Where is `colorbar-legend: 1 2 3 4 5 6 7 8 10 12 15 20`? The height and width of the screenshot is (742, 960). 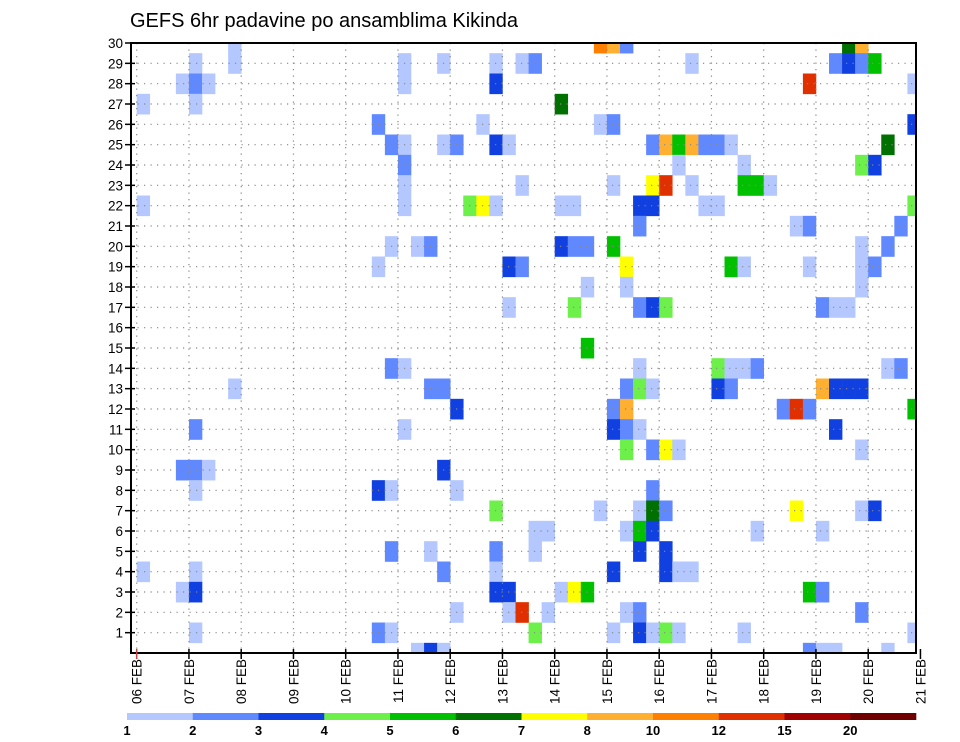
colorbar-legend: 1 2 3 4 5 6 7 8 10 12 15 20 is located at coordinates (520, 725).